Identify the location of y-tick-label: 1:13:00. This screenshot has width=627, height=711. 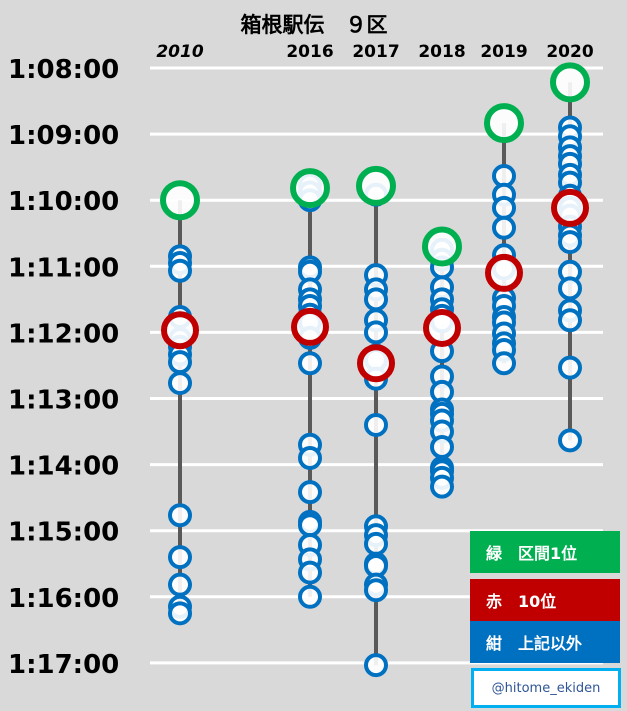
(63, 401).